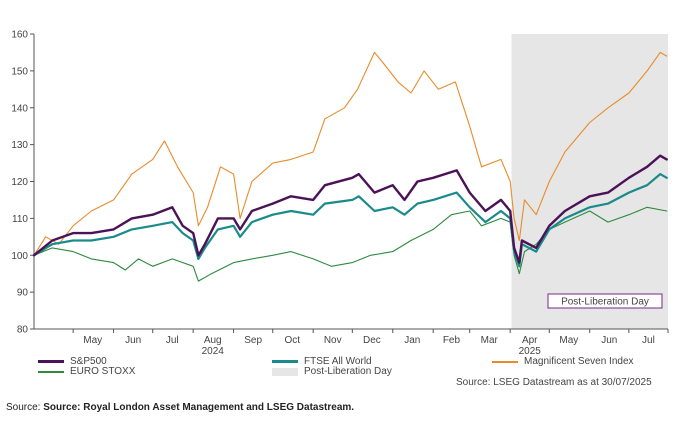 This screenshot has height=421, width=700. What do you see at coordinates (23, 293) in the screenshot?
I see `y-tick-label: 90` at bounding box center [23, 293].